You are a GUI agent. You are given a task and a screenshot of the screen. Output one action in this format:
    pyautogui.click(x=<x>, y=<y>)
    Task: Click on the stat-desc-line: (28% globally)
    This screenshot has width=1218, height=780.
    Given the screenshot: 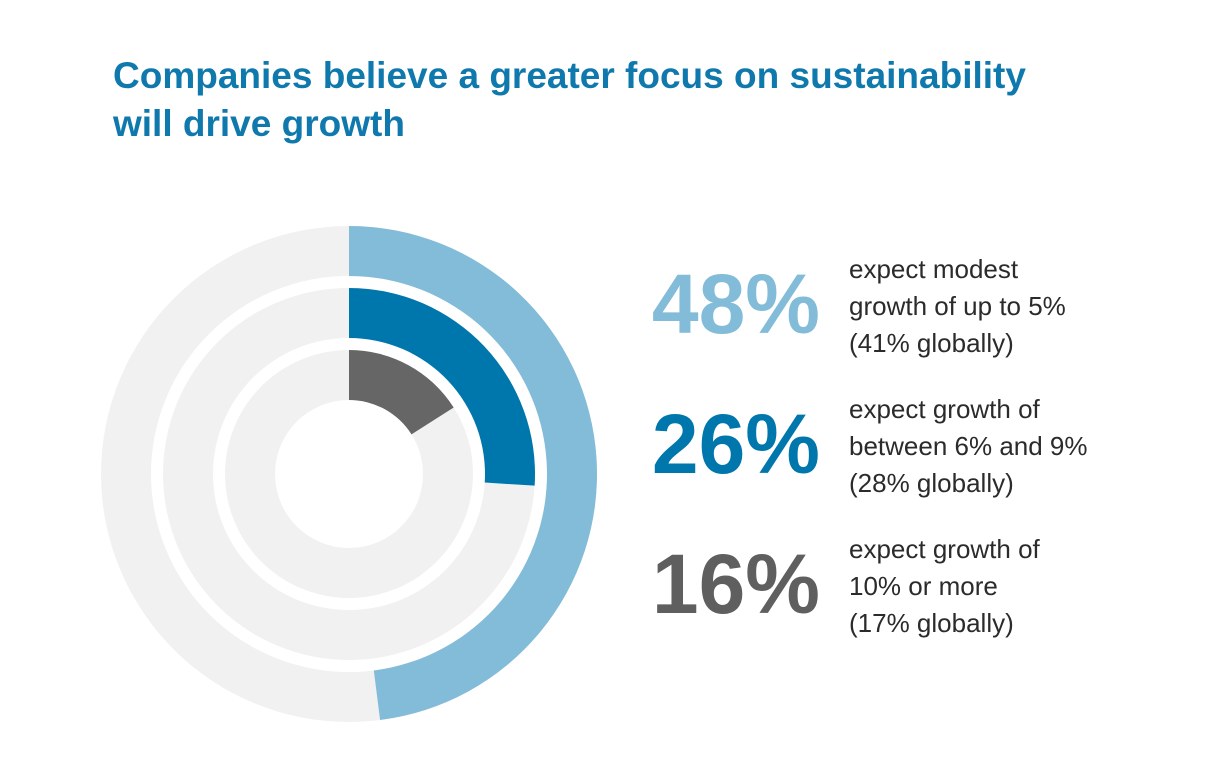 What is the action you would take?
    pyautogui.click(x=931, y=483)
    